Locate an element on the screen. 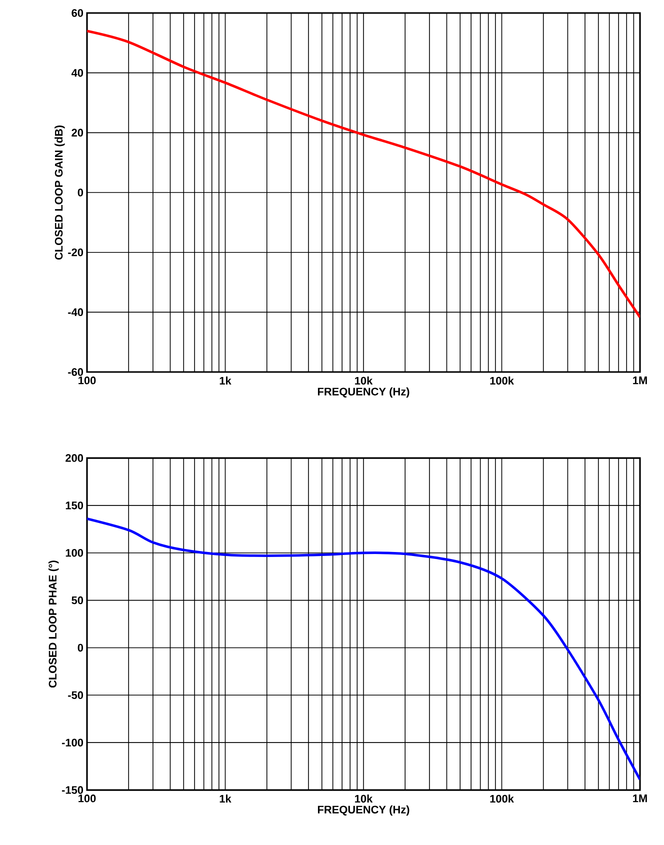  y-tick-label: 50 is located at coordinates (78, 600).